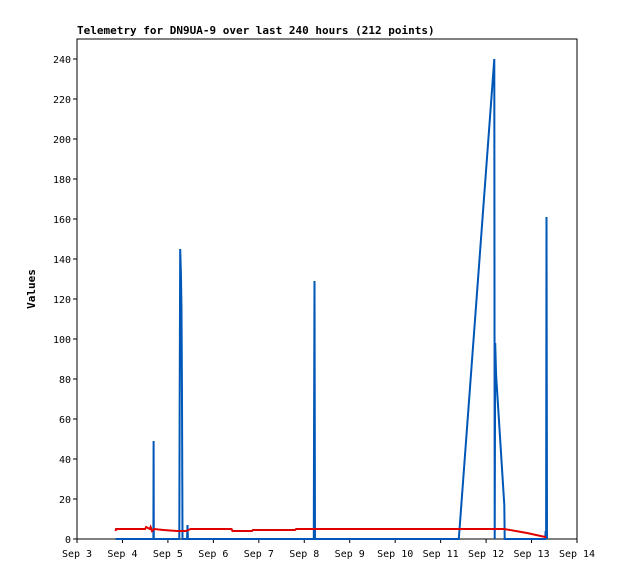 The height and width of the screenshot is (579, 618). I want to click on x-tick-label: Sep 3, so click(77, 554).